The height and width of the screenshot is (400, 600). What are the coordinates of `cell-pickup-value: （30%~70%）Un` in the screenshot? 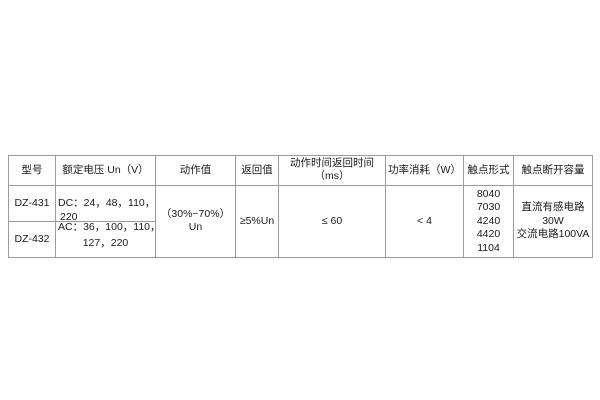 It's located at (195, 221).